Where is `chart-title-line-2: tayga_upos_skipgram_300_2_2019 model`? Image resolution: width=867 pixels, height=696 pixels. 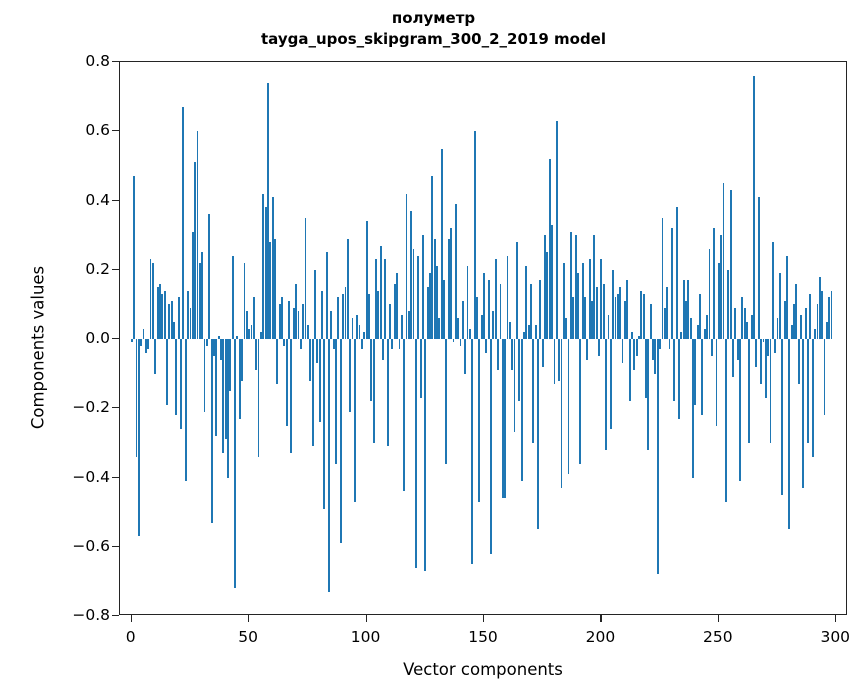 chart-title-line-2: tayga_upos_skipgram_300_2_2019 model is located at coordinates (433, 39).